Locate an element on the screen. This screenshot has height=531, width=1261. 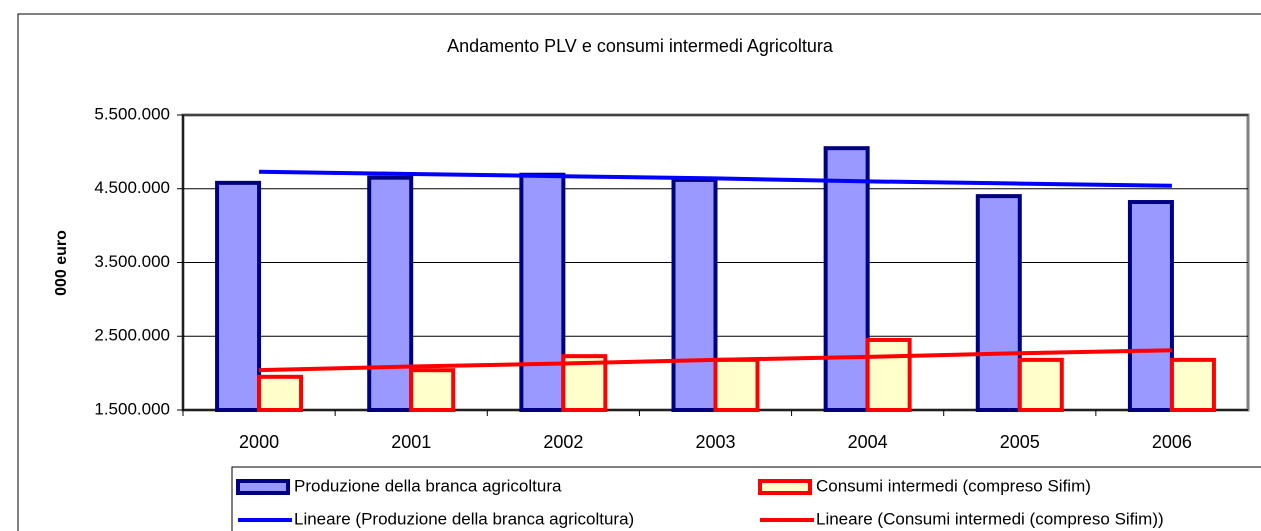
x-tick-label: 2002 is located at coordinates (563, 442).